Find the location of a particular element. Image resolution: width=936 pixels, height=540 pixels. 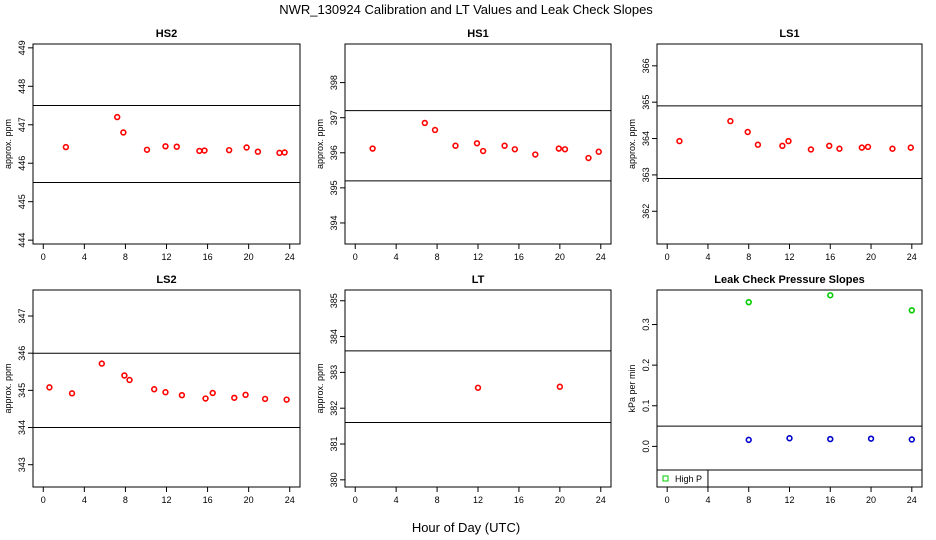

y-tick-label: 446 is located at coordinates (22, 163).